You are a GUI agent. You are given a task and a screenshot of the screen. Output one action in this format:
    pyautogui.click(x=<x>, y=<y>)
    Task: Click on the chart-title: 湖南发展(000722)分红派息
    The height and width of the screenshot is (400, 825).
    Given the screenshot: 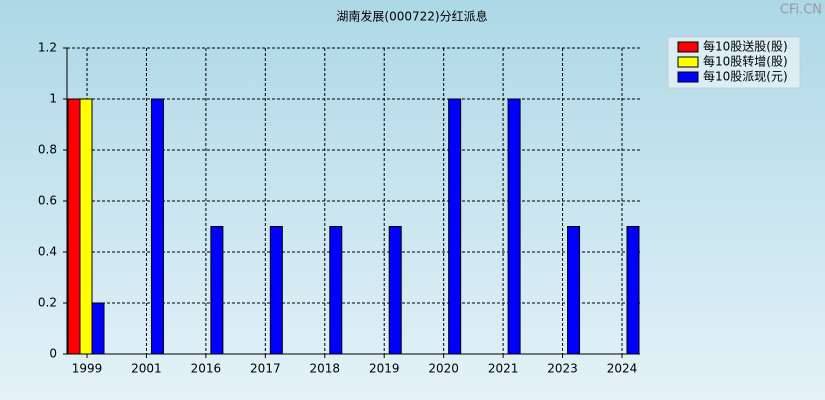 What is the action you would take?
    pyautogui.click(x=411, y=16)
    